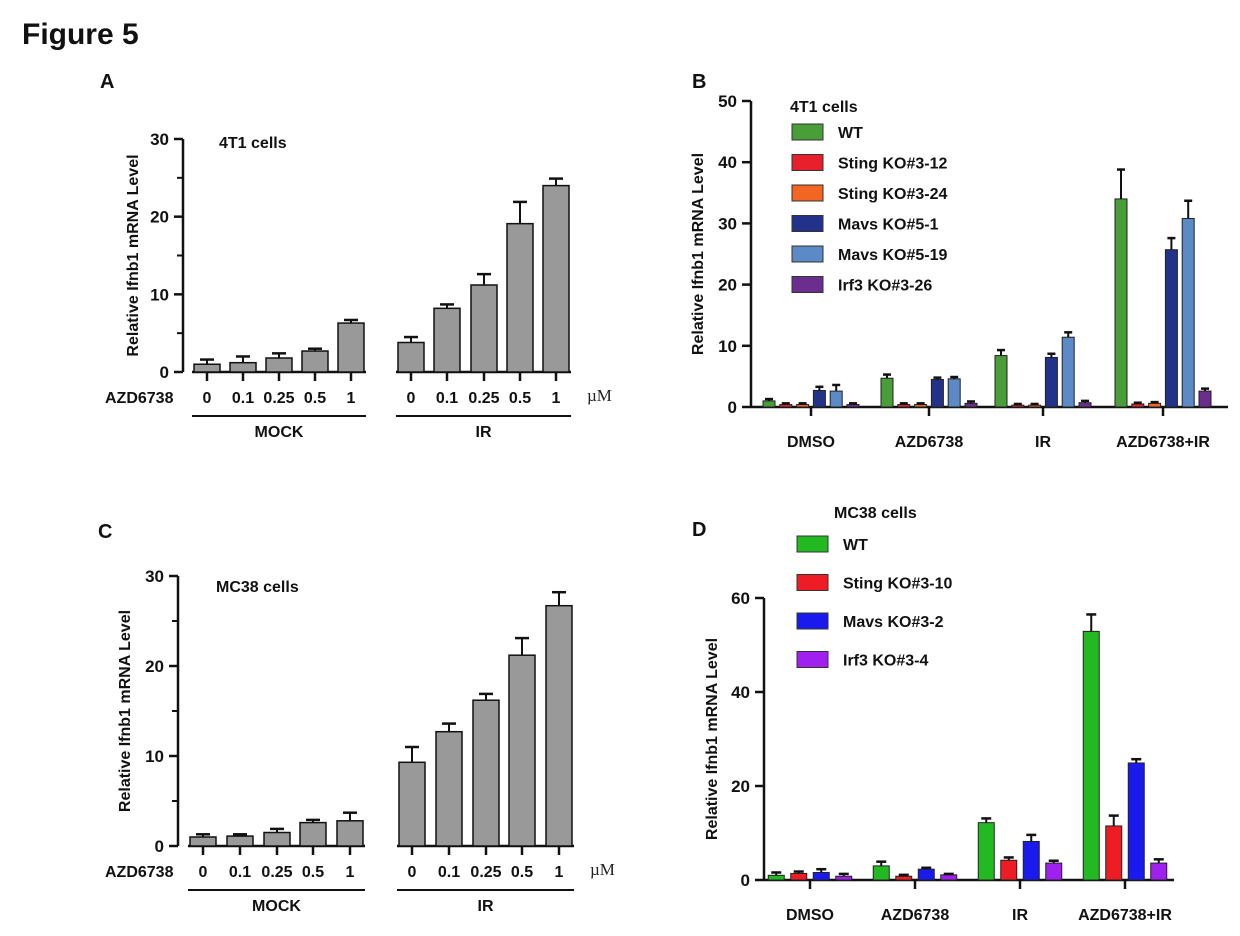  Describe the element at coordinates (159, 217) in the screenshot. I see `panel-a-y-tick-label: 20` at that location.